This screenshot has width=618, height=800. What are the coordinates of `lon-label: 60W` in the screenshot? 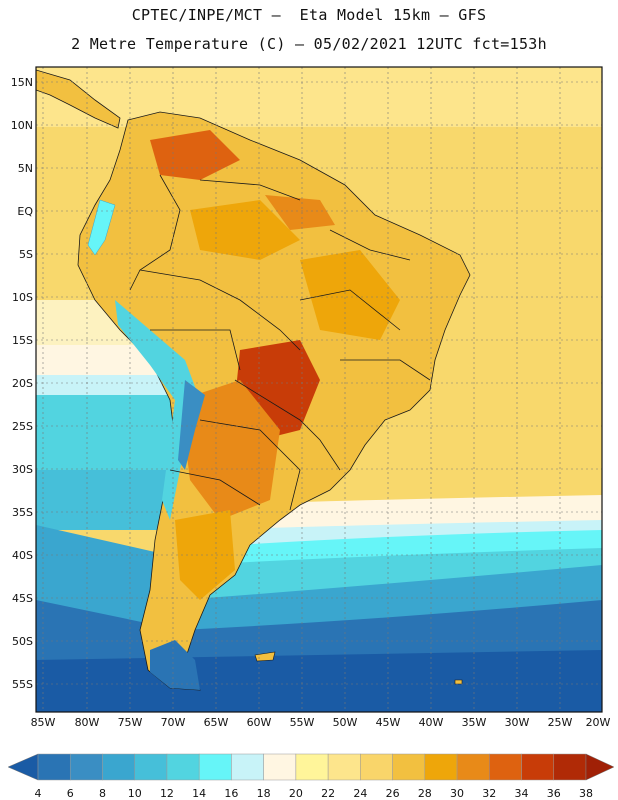 It's located at (259, 722).